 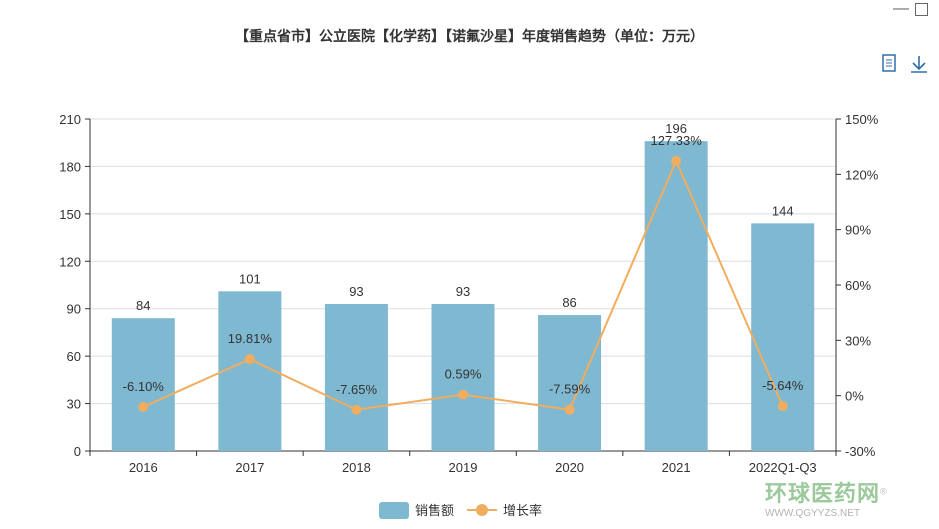 What do you see at coordinates (250, 278) in the screenshot?
I see `bar-value-label: 101` at bounding box center [250, 278].